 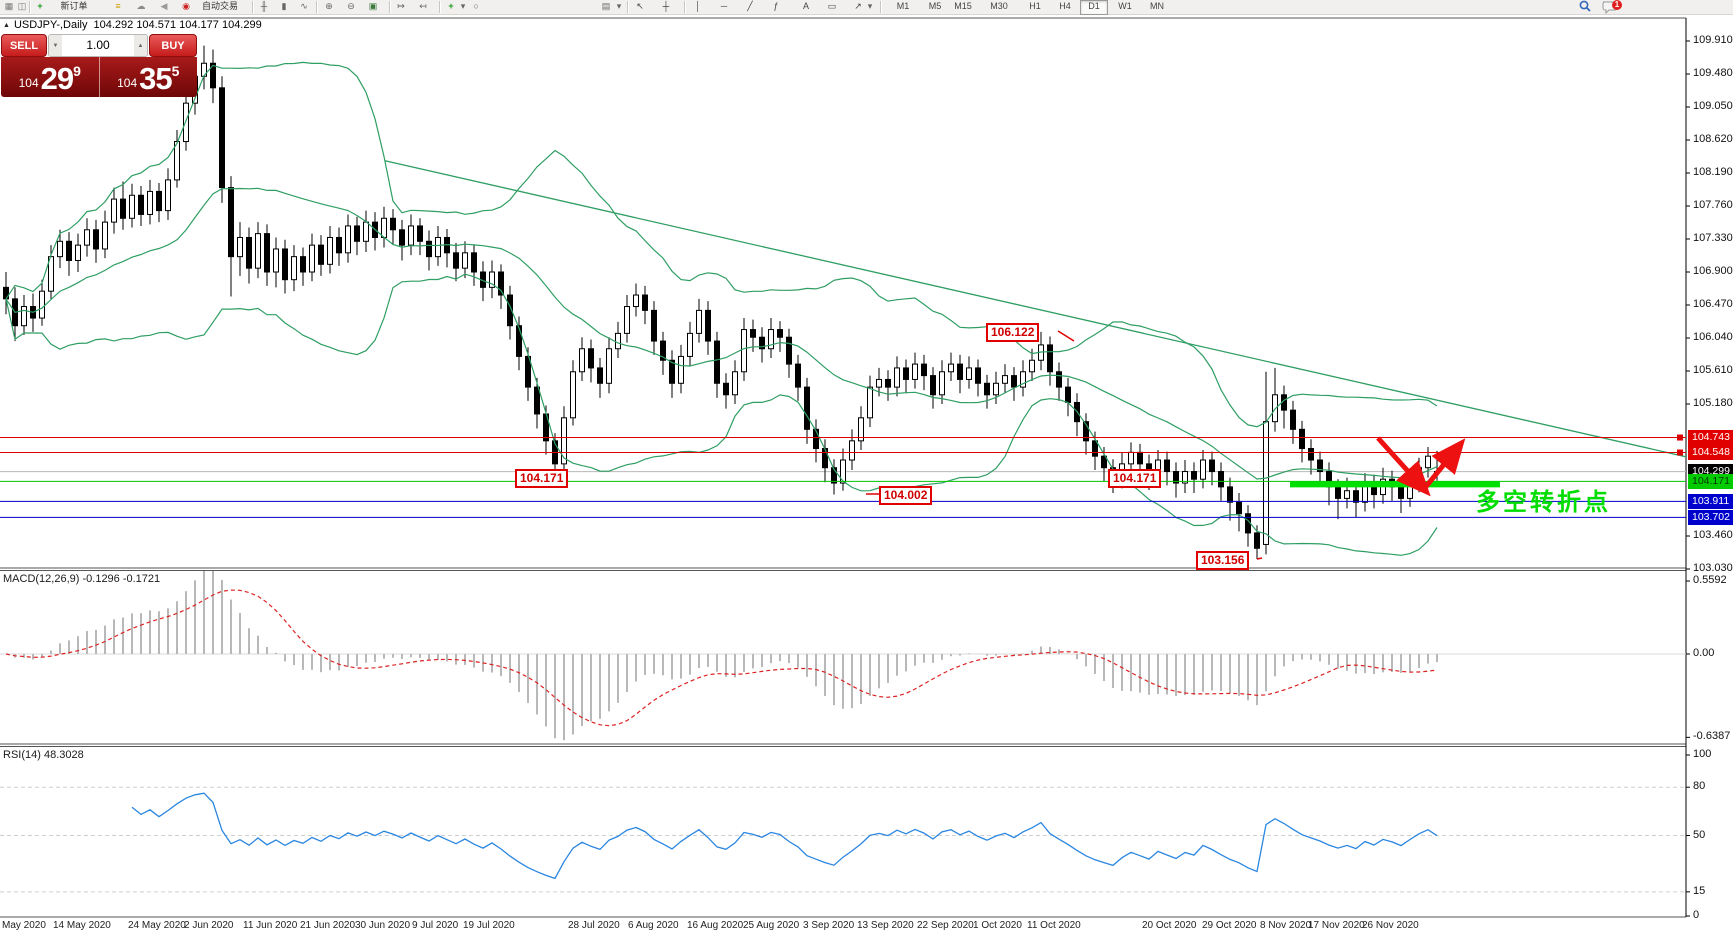 What do you see at coordinates (463, 6) in the screenshot?
I see `indicator-dropdown-icon: ▾` at bounding box center [463, 6].